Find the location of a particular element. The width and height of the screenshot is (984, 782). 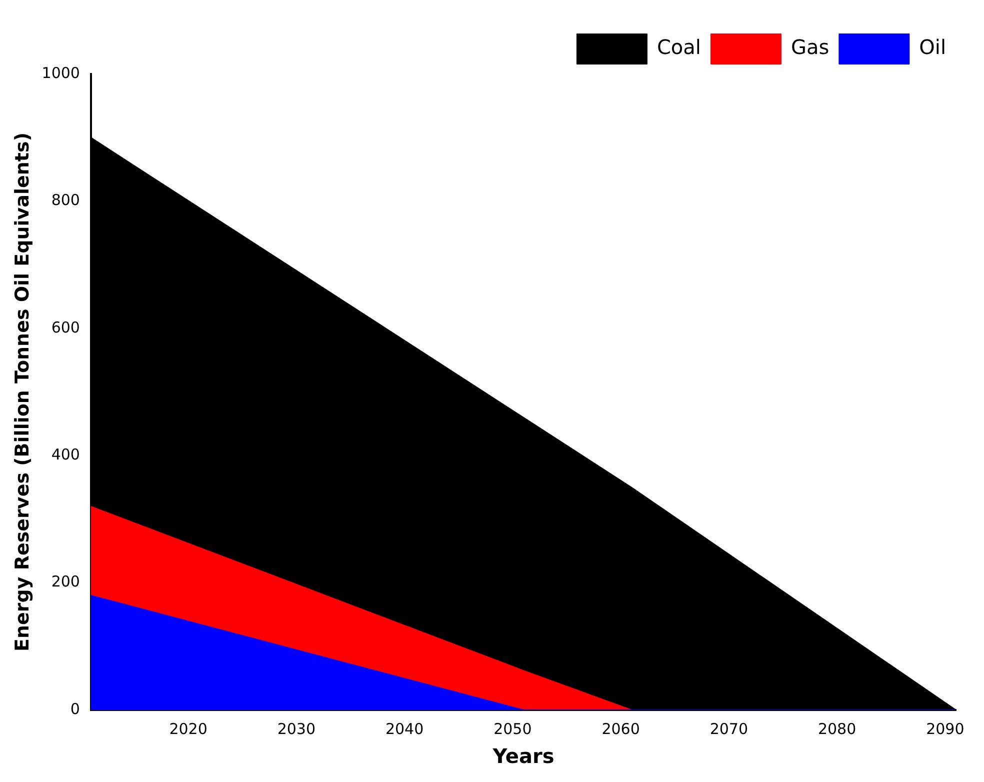

y-tick-label: 200 is located at coordinates (65, 581).